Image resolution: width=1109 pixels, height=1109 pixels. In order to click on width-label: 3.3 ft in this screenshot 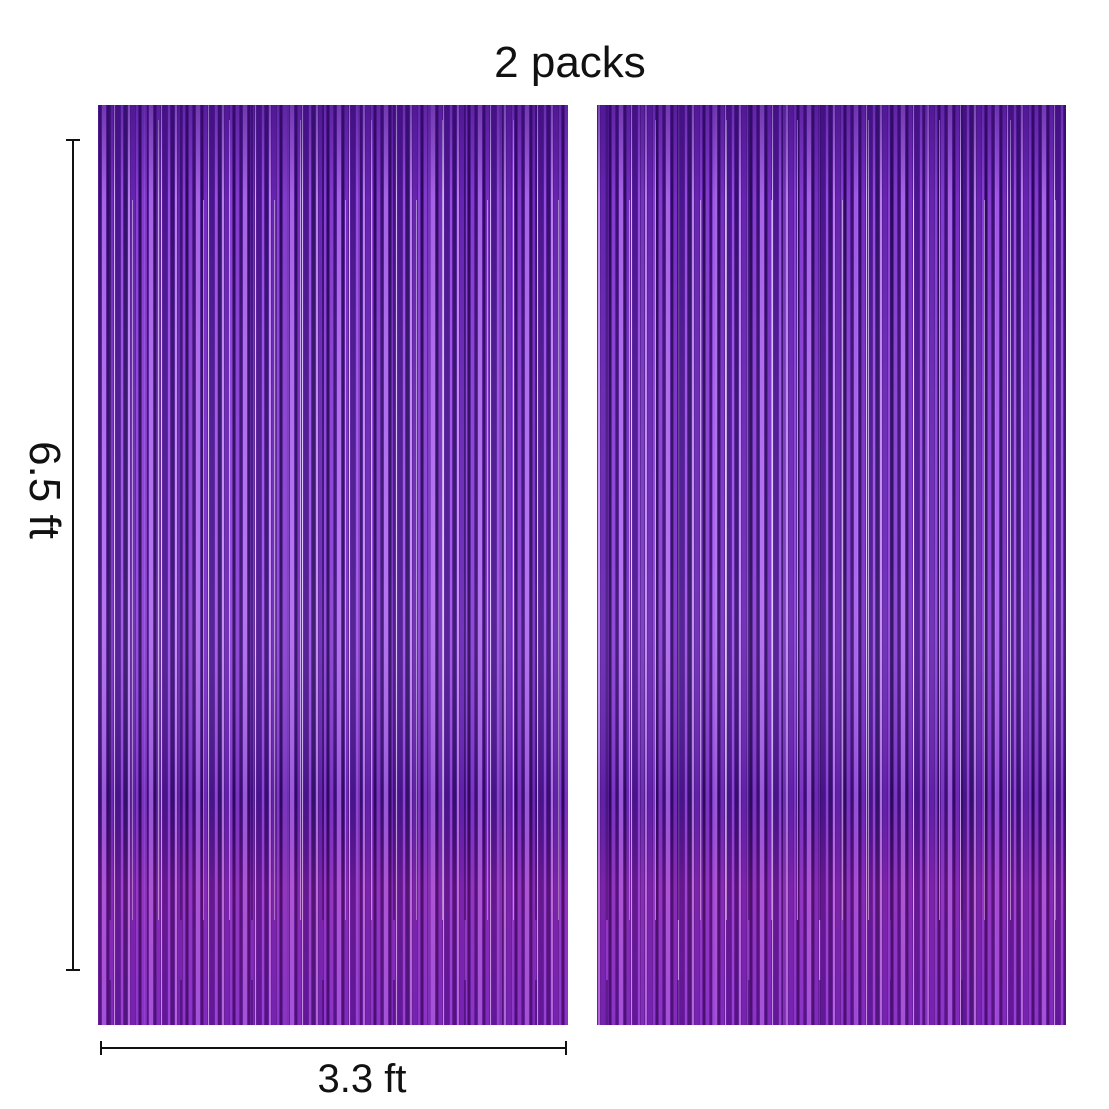, I will do `click(362, 1079)`.